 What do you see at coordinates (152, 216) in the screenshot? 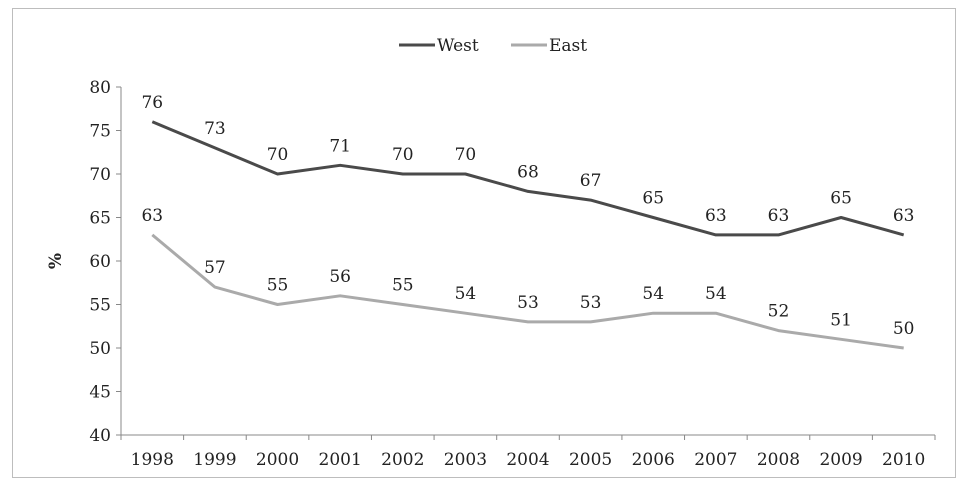
I see `data-label-east: 63` at bounding box center [152, 216].